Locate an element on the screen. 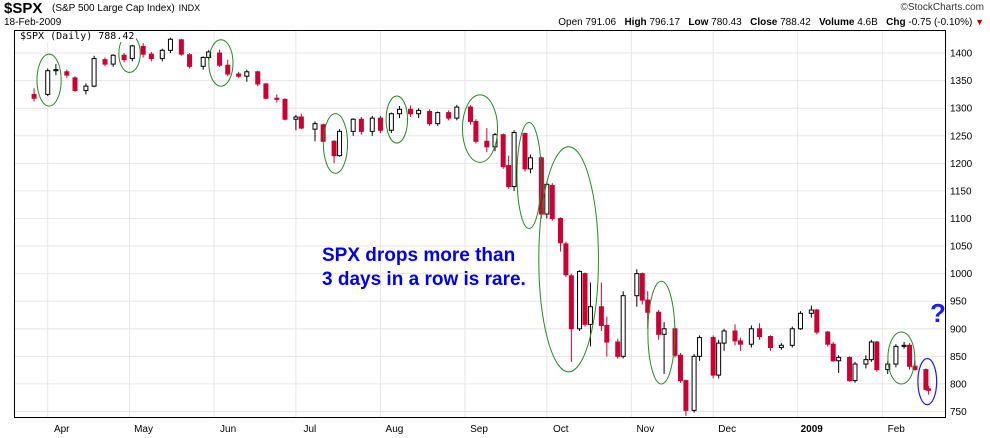 The width and height of the screenshot is (990, 438). x-tick-label: Aug is located at coordinates (395, 429).